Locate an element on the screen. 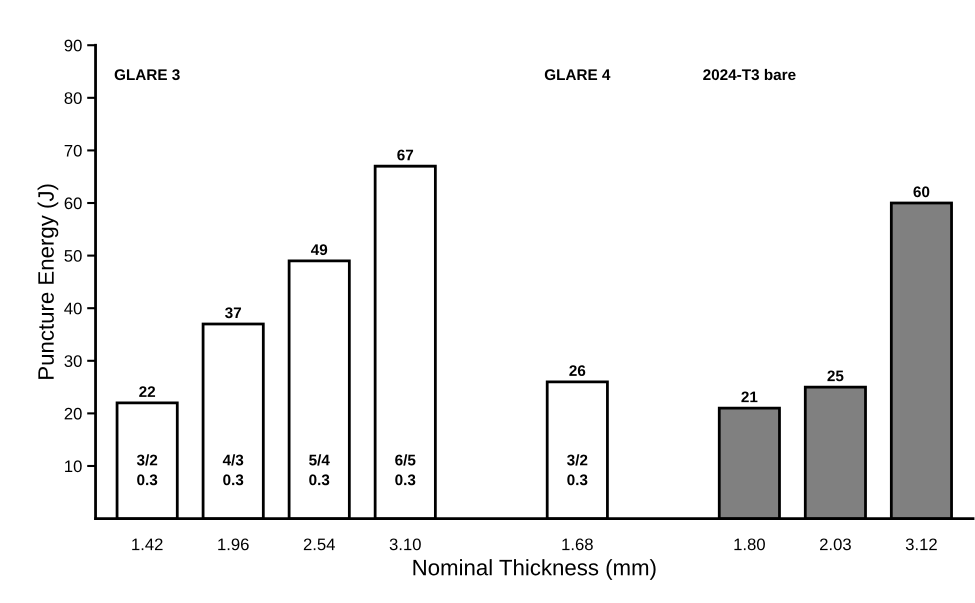 The height and width of the screenshot is (603, 975). data-label: 22 is located at coordinates (147, 391).